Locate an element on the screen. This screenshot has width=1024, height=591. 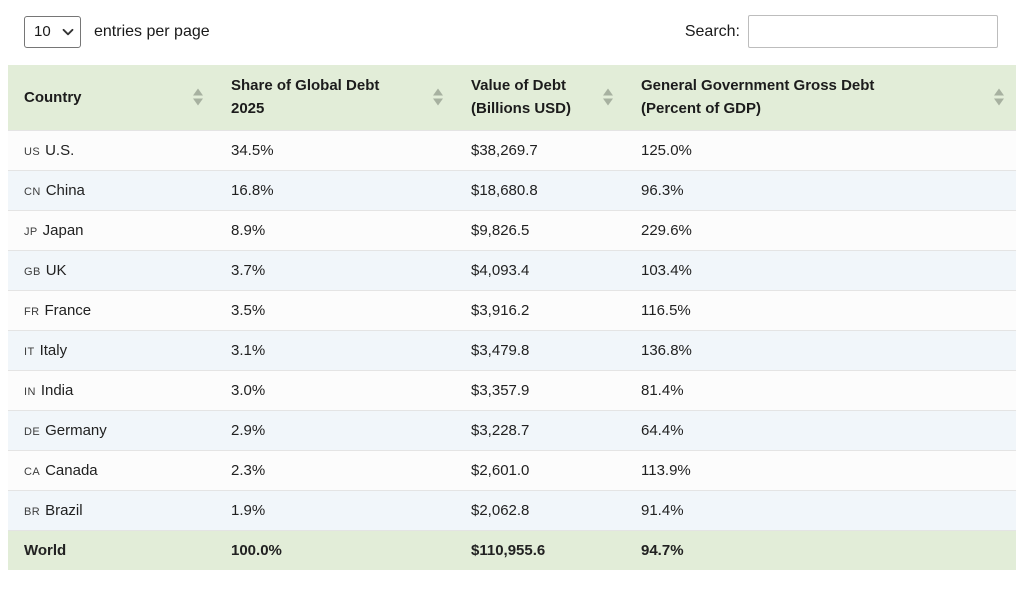
table-row: FR France 3.5% $3,916.2 116.5% is located at coordinates (512, 309).